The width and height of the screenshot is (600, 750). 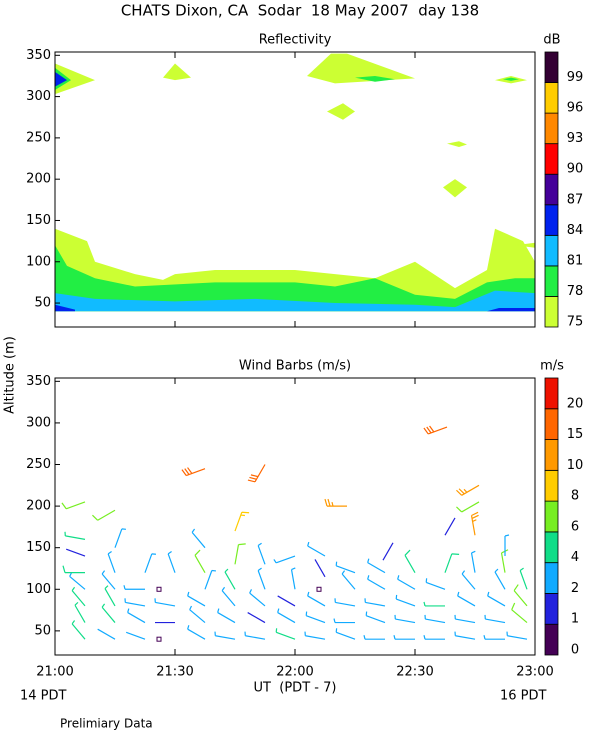 What do you see at coordinates (575, 260) in the screenshot?
I see `colorbar-label: 81` at bounding box center [575, 260].